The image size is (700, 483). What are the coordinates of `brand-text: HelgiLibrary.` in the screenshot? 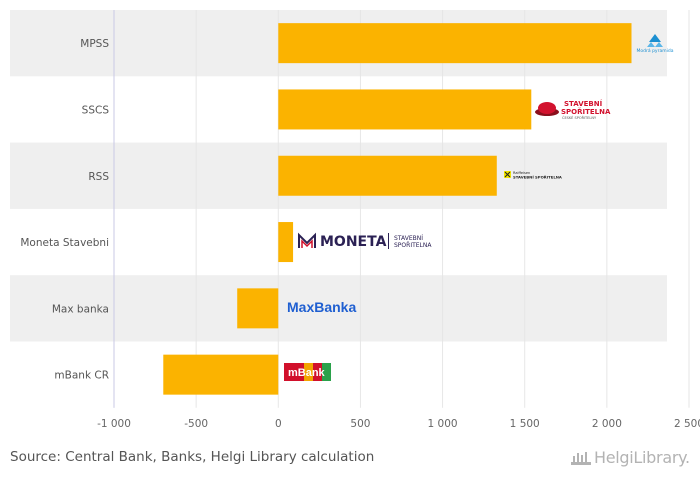 It's located at (642, 457).